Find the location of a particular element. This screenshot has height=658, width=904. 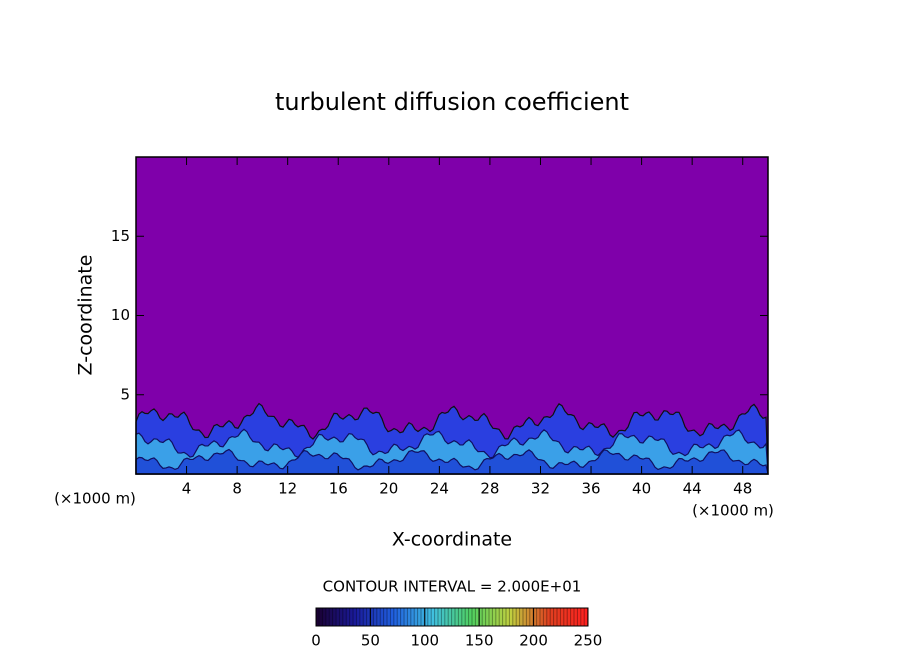

x-tick-label: 48 is located at coordinates (742, 489).